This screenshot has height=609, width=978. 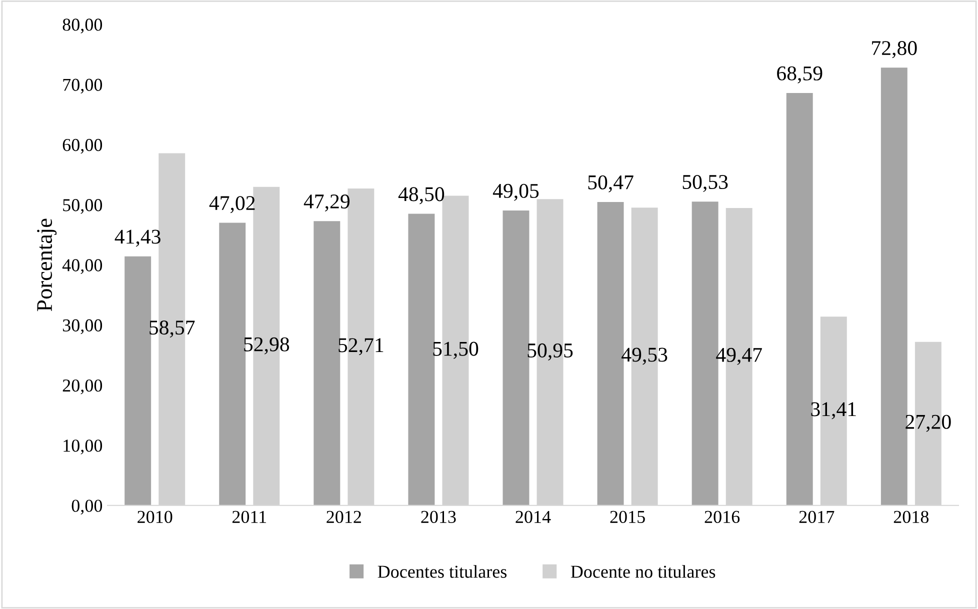 I want to click on y-tick-label: 20,00, so click(x=82, y=386).